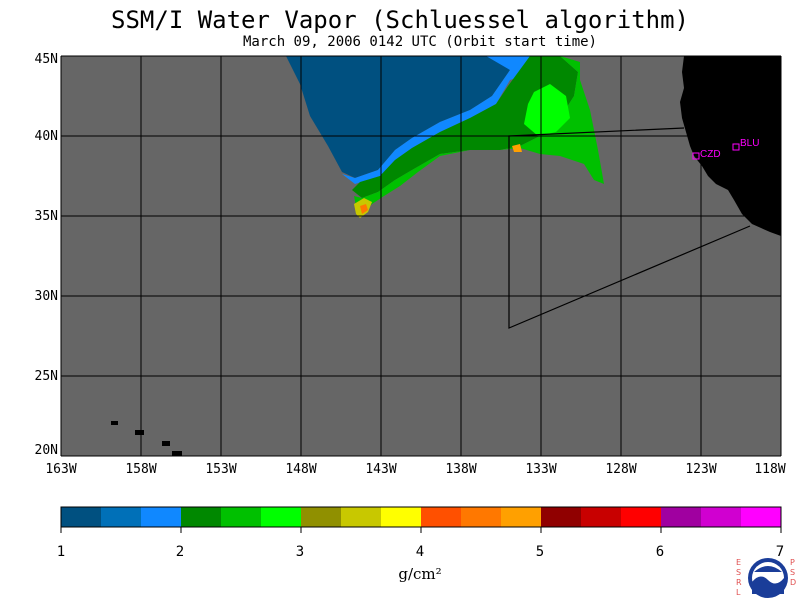 The image size is (800, 600). I want to click on lat-label-45n: 45N, so click(46, 59).